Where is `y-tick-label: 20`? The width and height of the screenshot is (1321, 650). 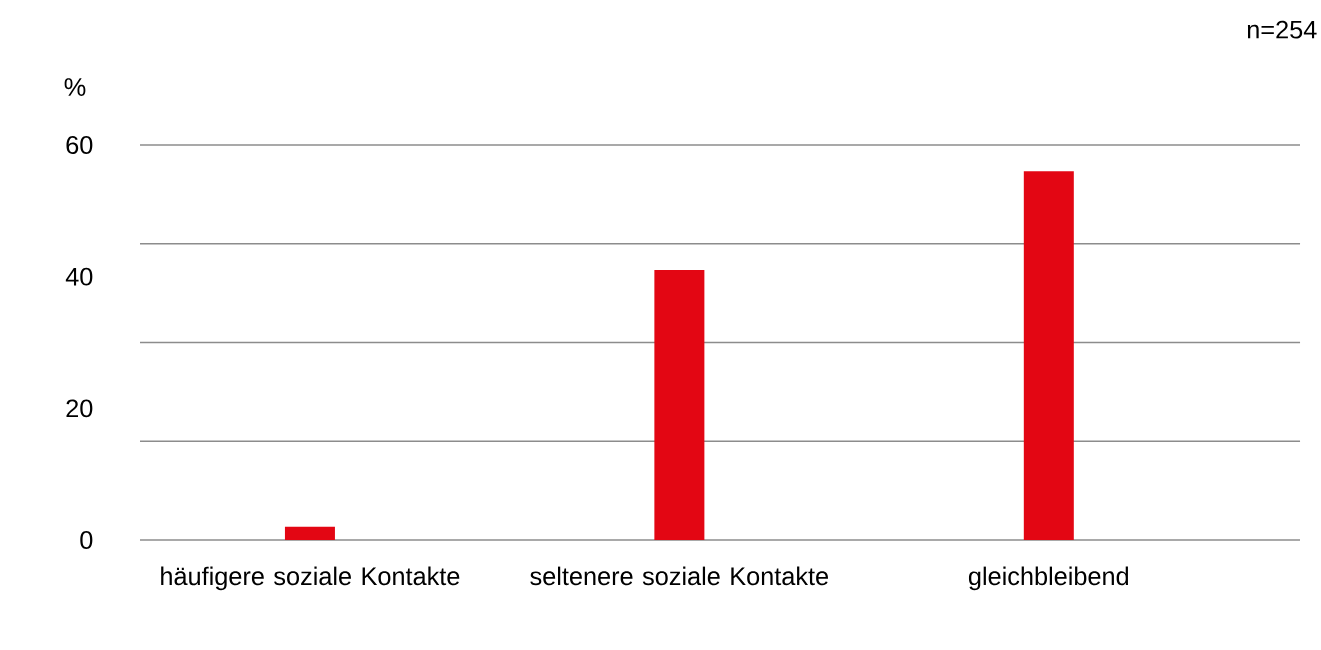 y-tick-label: 20 is located at coordinates (79, 408).